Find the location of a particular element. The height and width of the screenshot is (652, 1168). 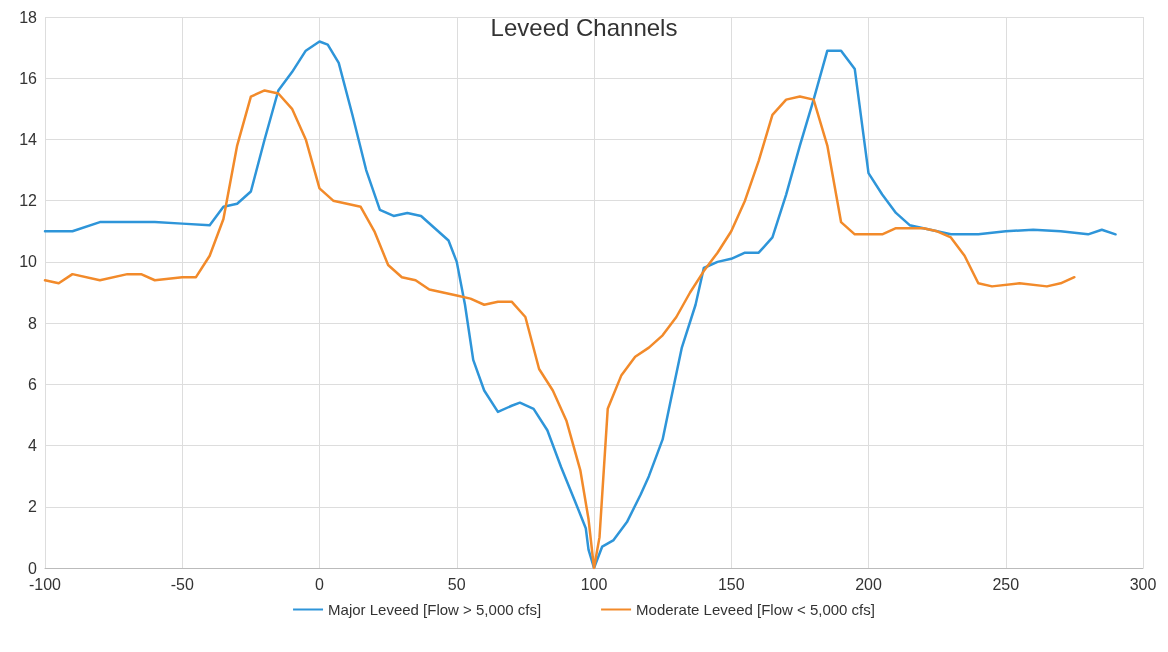

legend-label: Moderate Leveed [Flow < 5,000 cfs] is located at coordinates (755, 609).